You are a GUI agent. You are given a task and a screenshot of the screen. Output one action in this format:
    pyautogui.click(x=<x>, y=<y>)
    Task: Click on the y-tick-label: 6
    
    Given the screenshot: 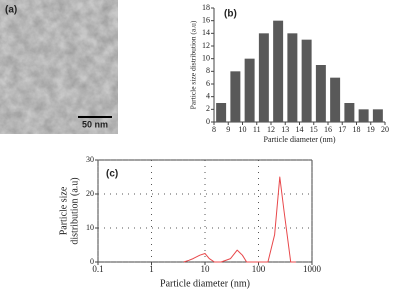 What is the action you would take?
    pyautogui.click(x=208, y=83)
    